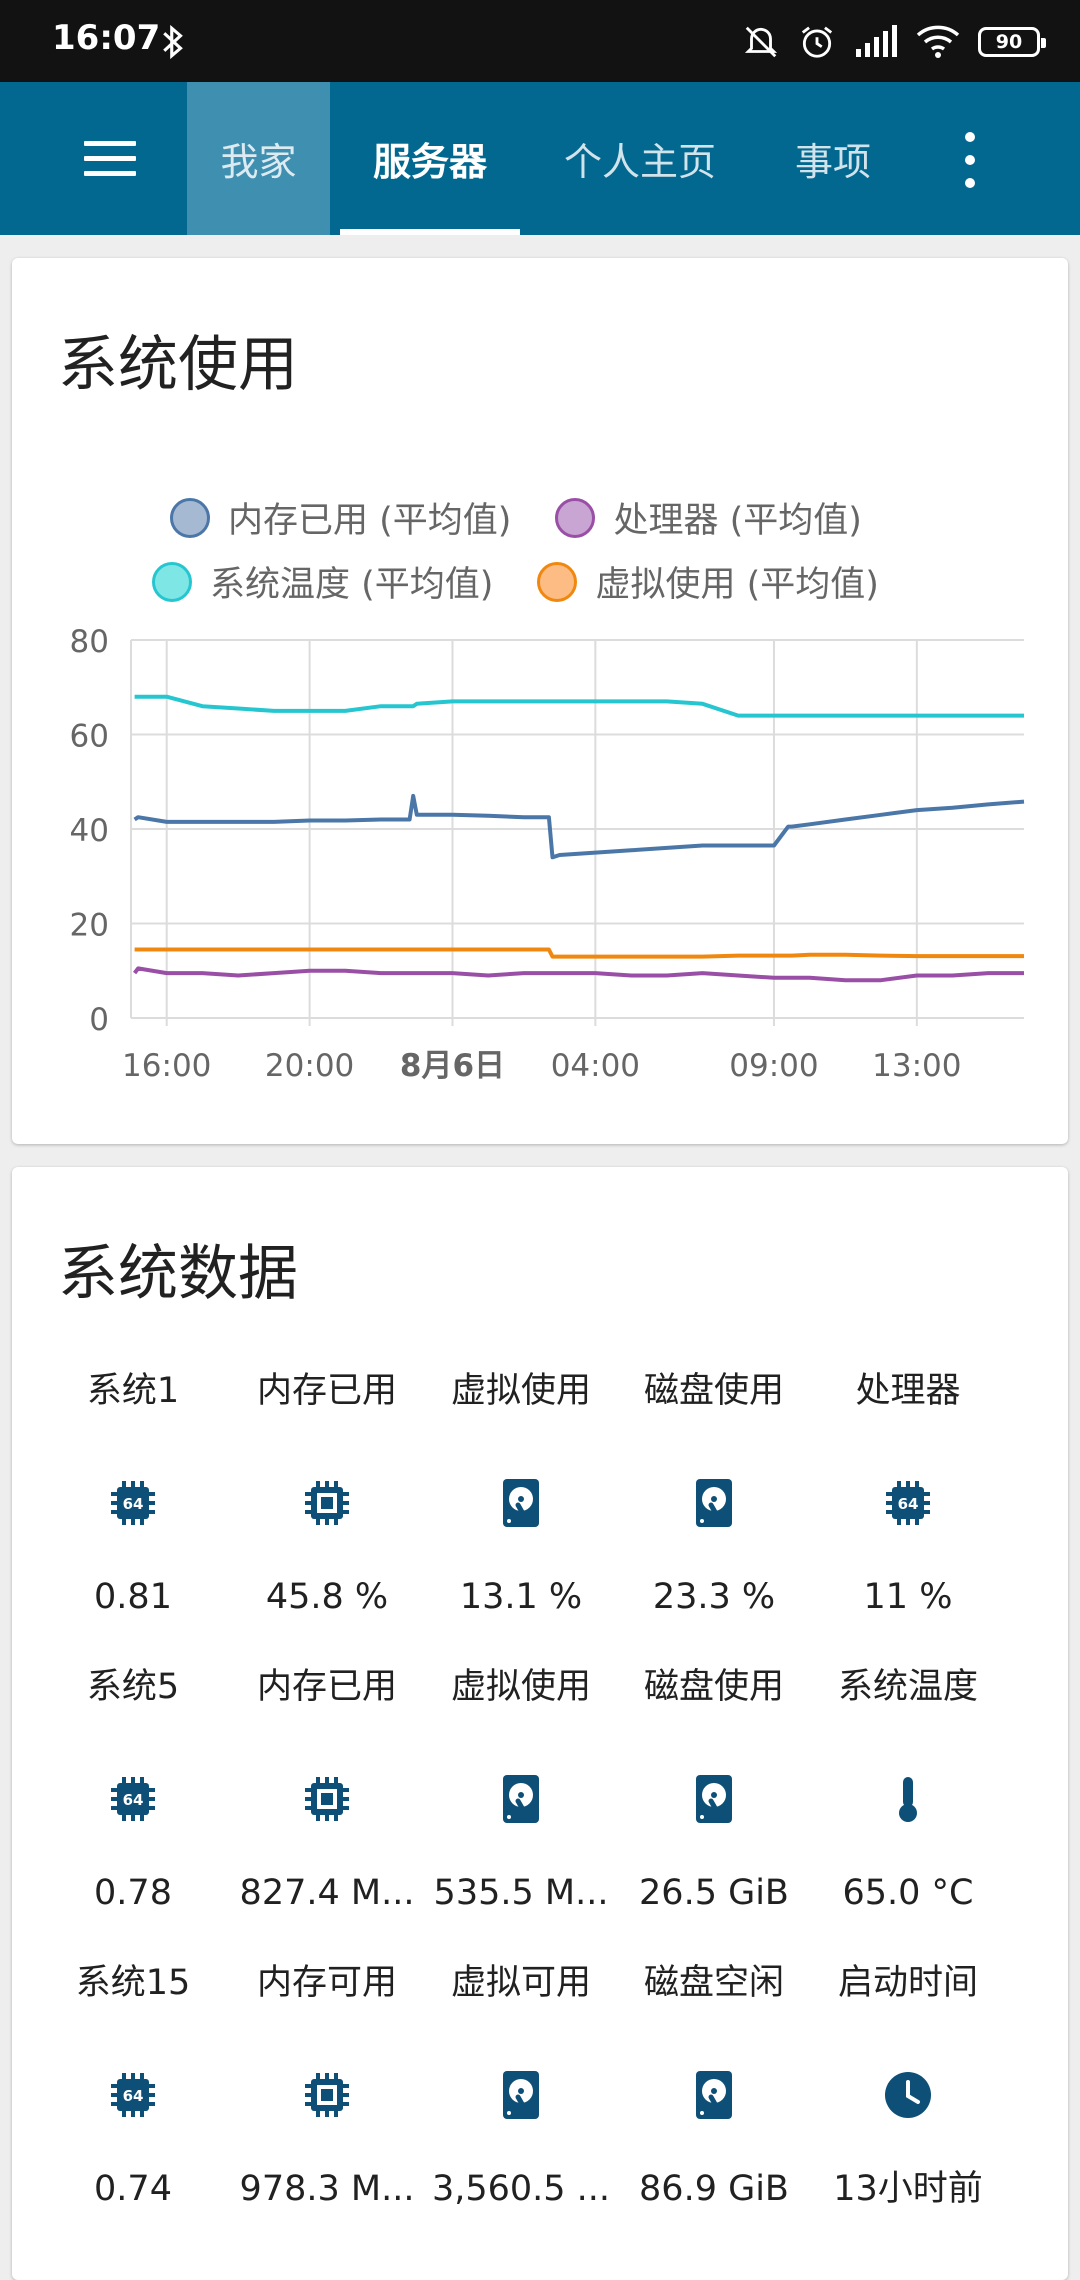 The height and width of the screenshot is (2280, 1080). I want to click on stat-value: 26.5 GiB, so click(714, 1893).